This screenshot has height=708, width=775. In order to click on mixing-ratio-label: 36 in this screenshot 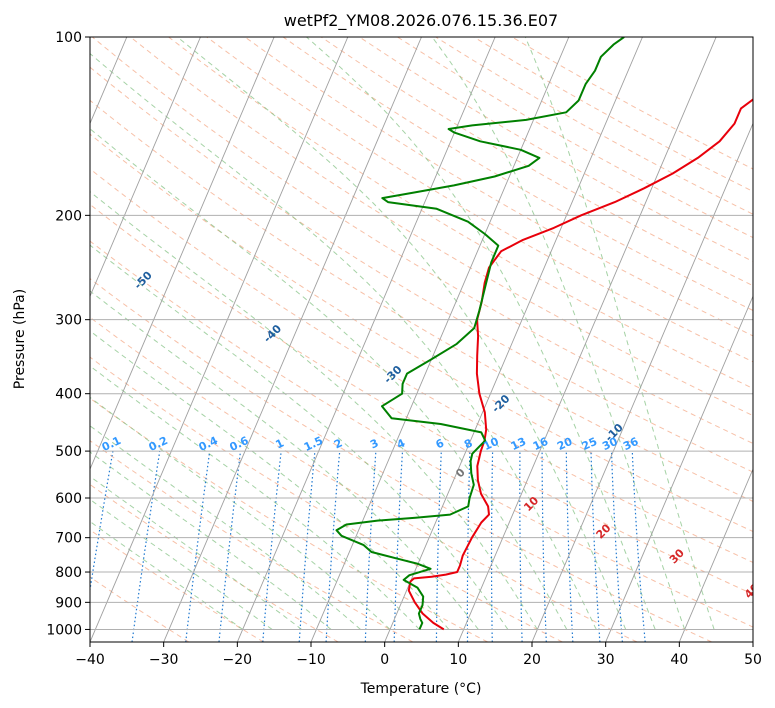, I will do `click(631, 444)`.